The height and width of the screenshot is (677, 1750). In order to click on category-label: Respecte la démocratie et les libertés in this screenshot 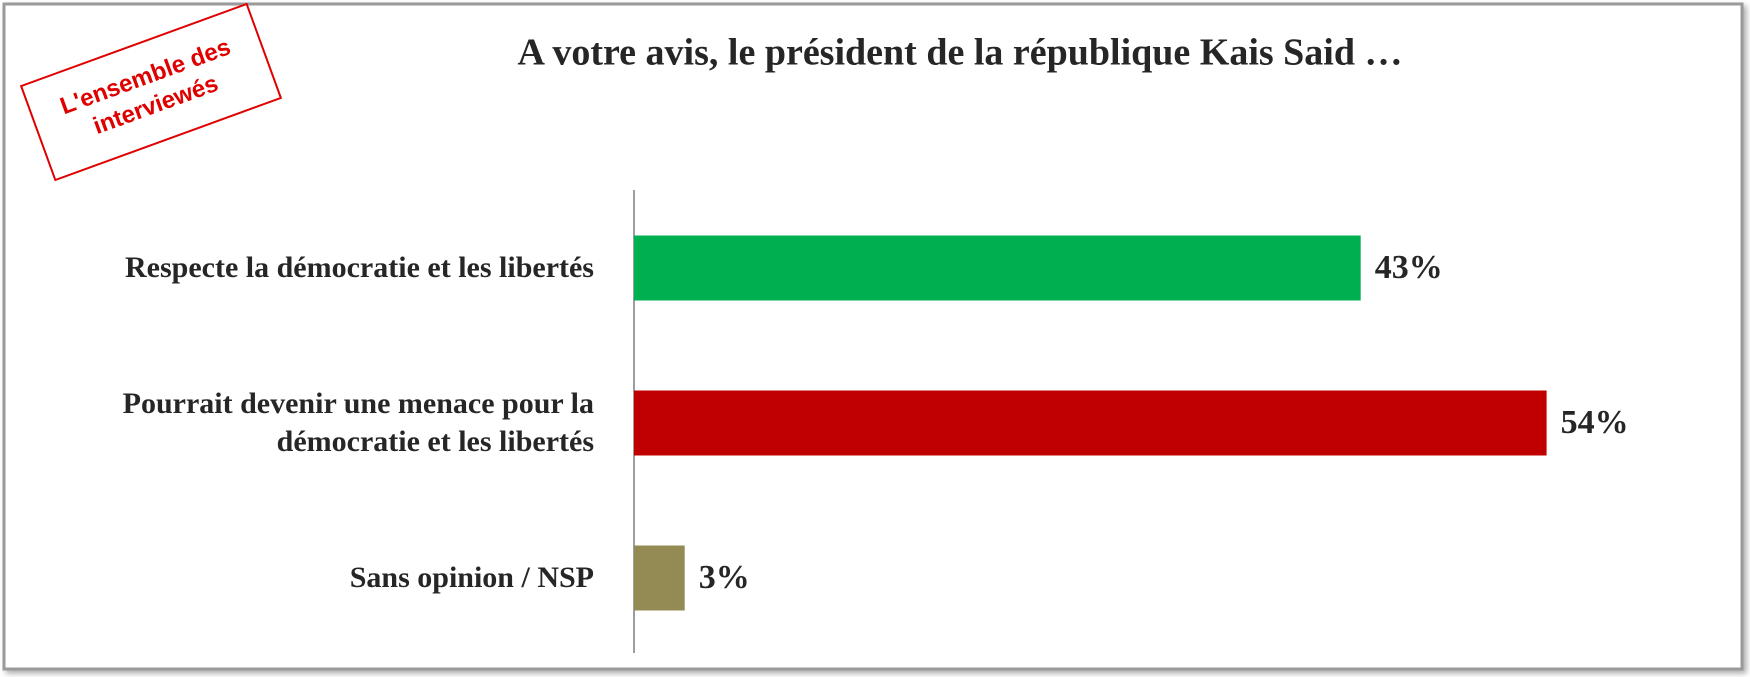, I will do `click(359, 267)`.